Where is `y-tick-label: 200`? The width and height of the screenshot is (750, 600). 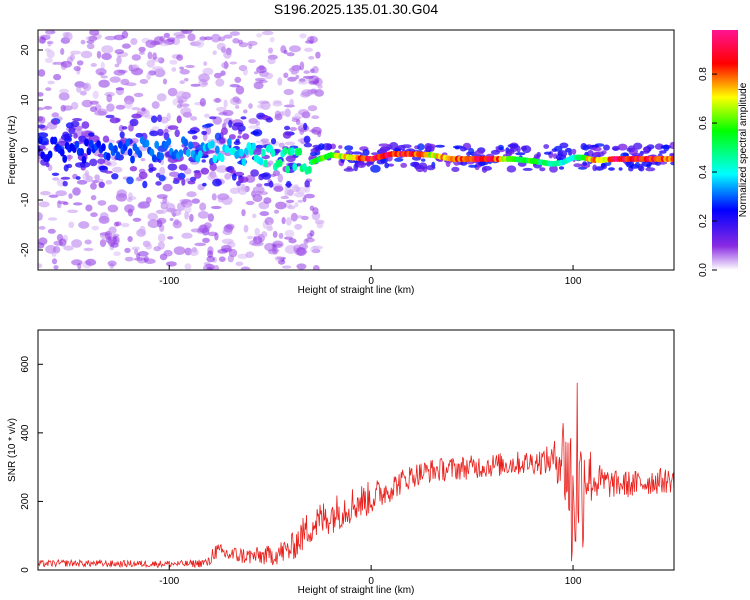
y-tick-label: 200 is located at coordinates (25, 501).